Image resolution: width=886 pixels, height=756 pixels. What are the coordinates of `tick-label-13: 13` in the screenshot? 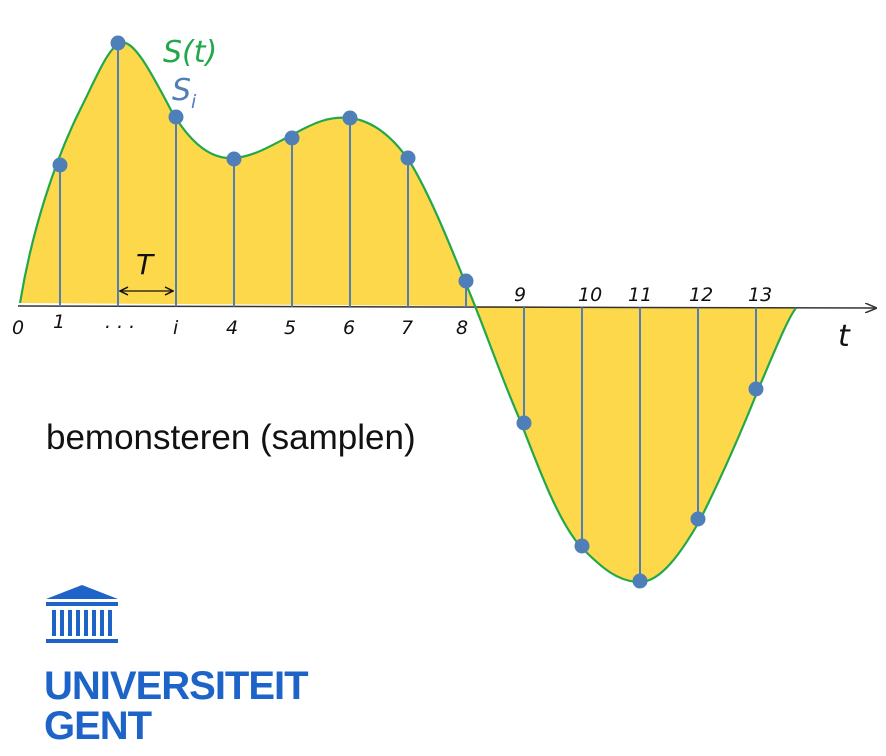 It's located at (760, 295).